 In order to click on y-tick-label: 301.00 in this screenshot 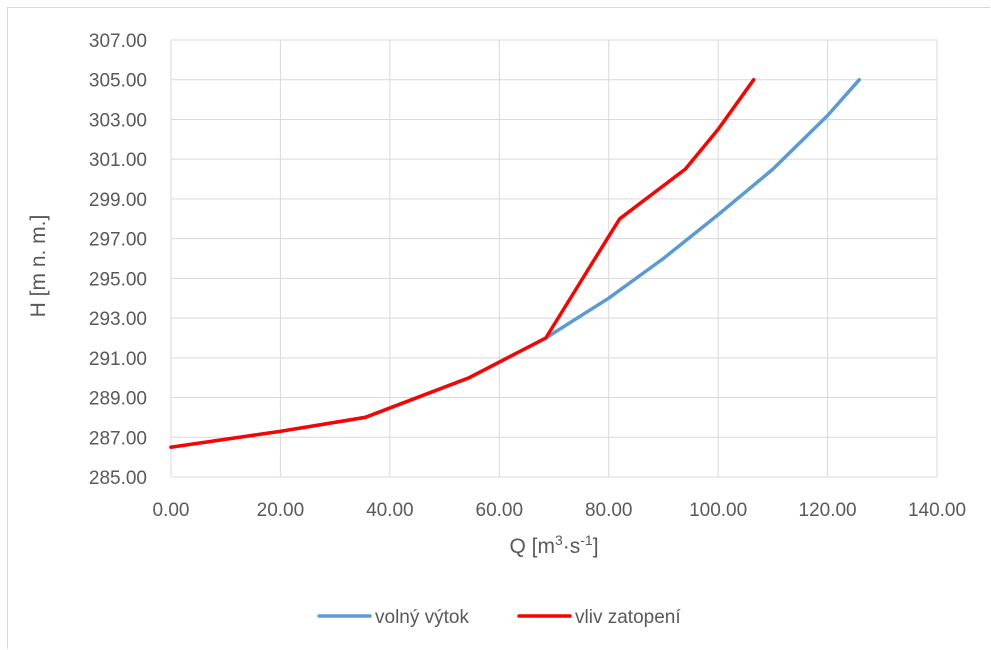, I will do `click(118, 160)`.